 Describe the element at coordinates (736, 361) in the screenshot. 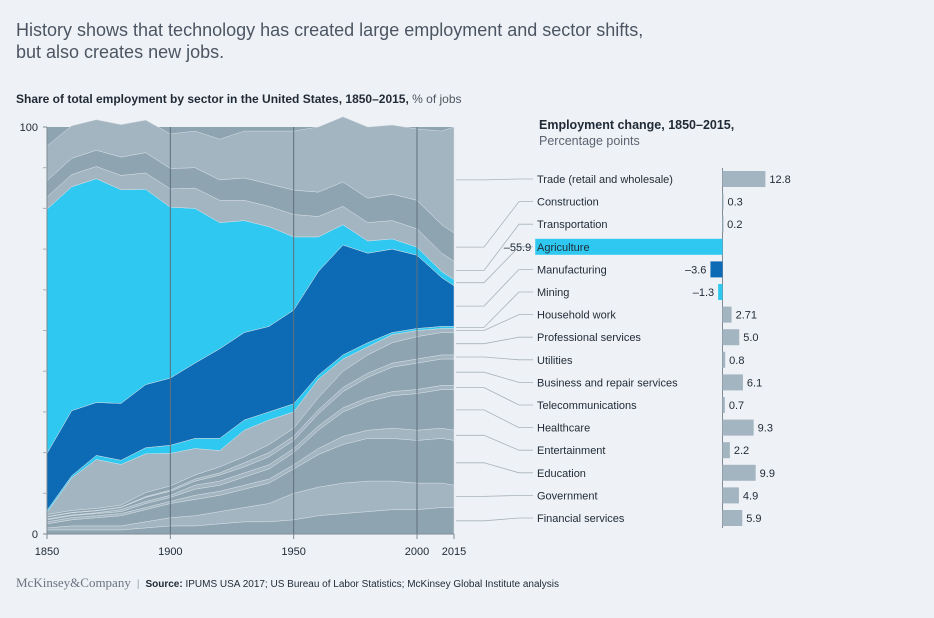

I see `value-label-utilities: 0.8` at that location.